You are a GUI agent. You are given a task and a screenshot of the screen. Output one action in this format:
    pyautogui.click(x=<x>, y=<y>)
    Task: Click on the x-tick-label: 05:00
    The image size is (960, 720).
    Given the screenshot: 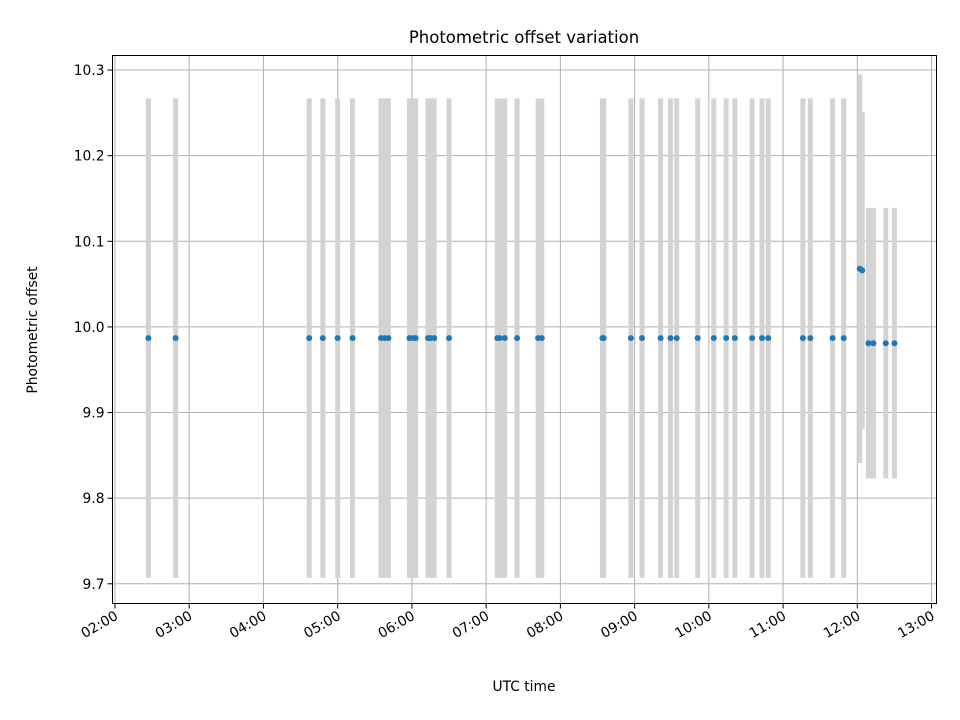 What is the action you would take?
    pyautogui.click(x=322, y=625)
    